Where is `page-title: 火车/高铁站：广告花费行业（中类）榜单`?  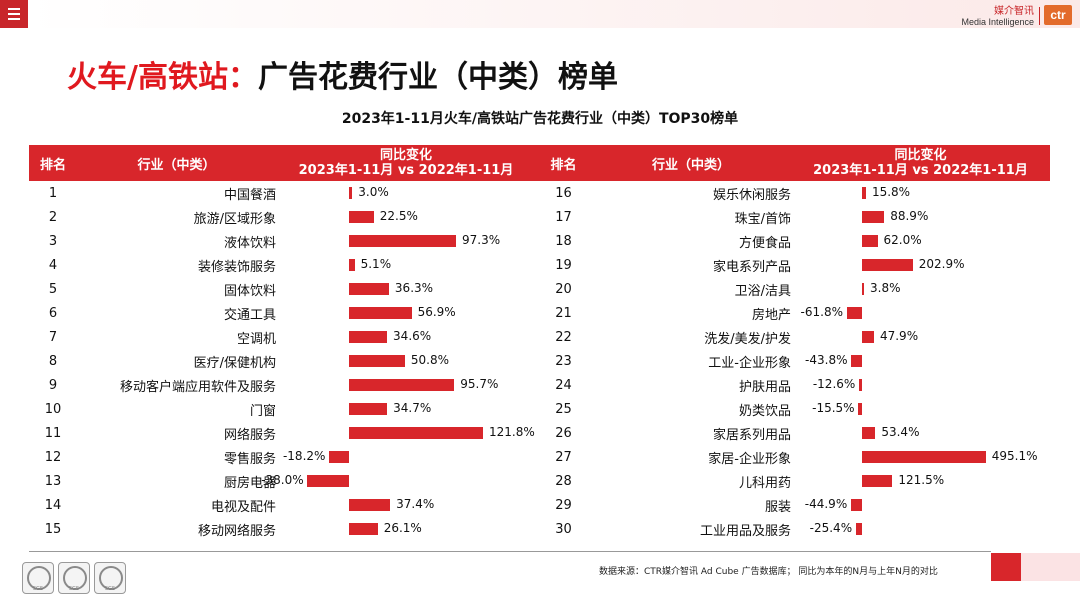
page-title: 火车/高铁站：广告花费行业（中类）榜单 is located at coordinates (342, 74).